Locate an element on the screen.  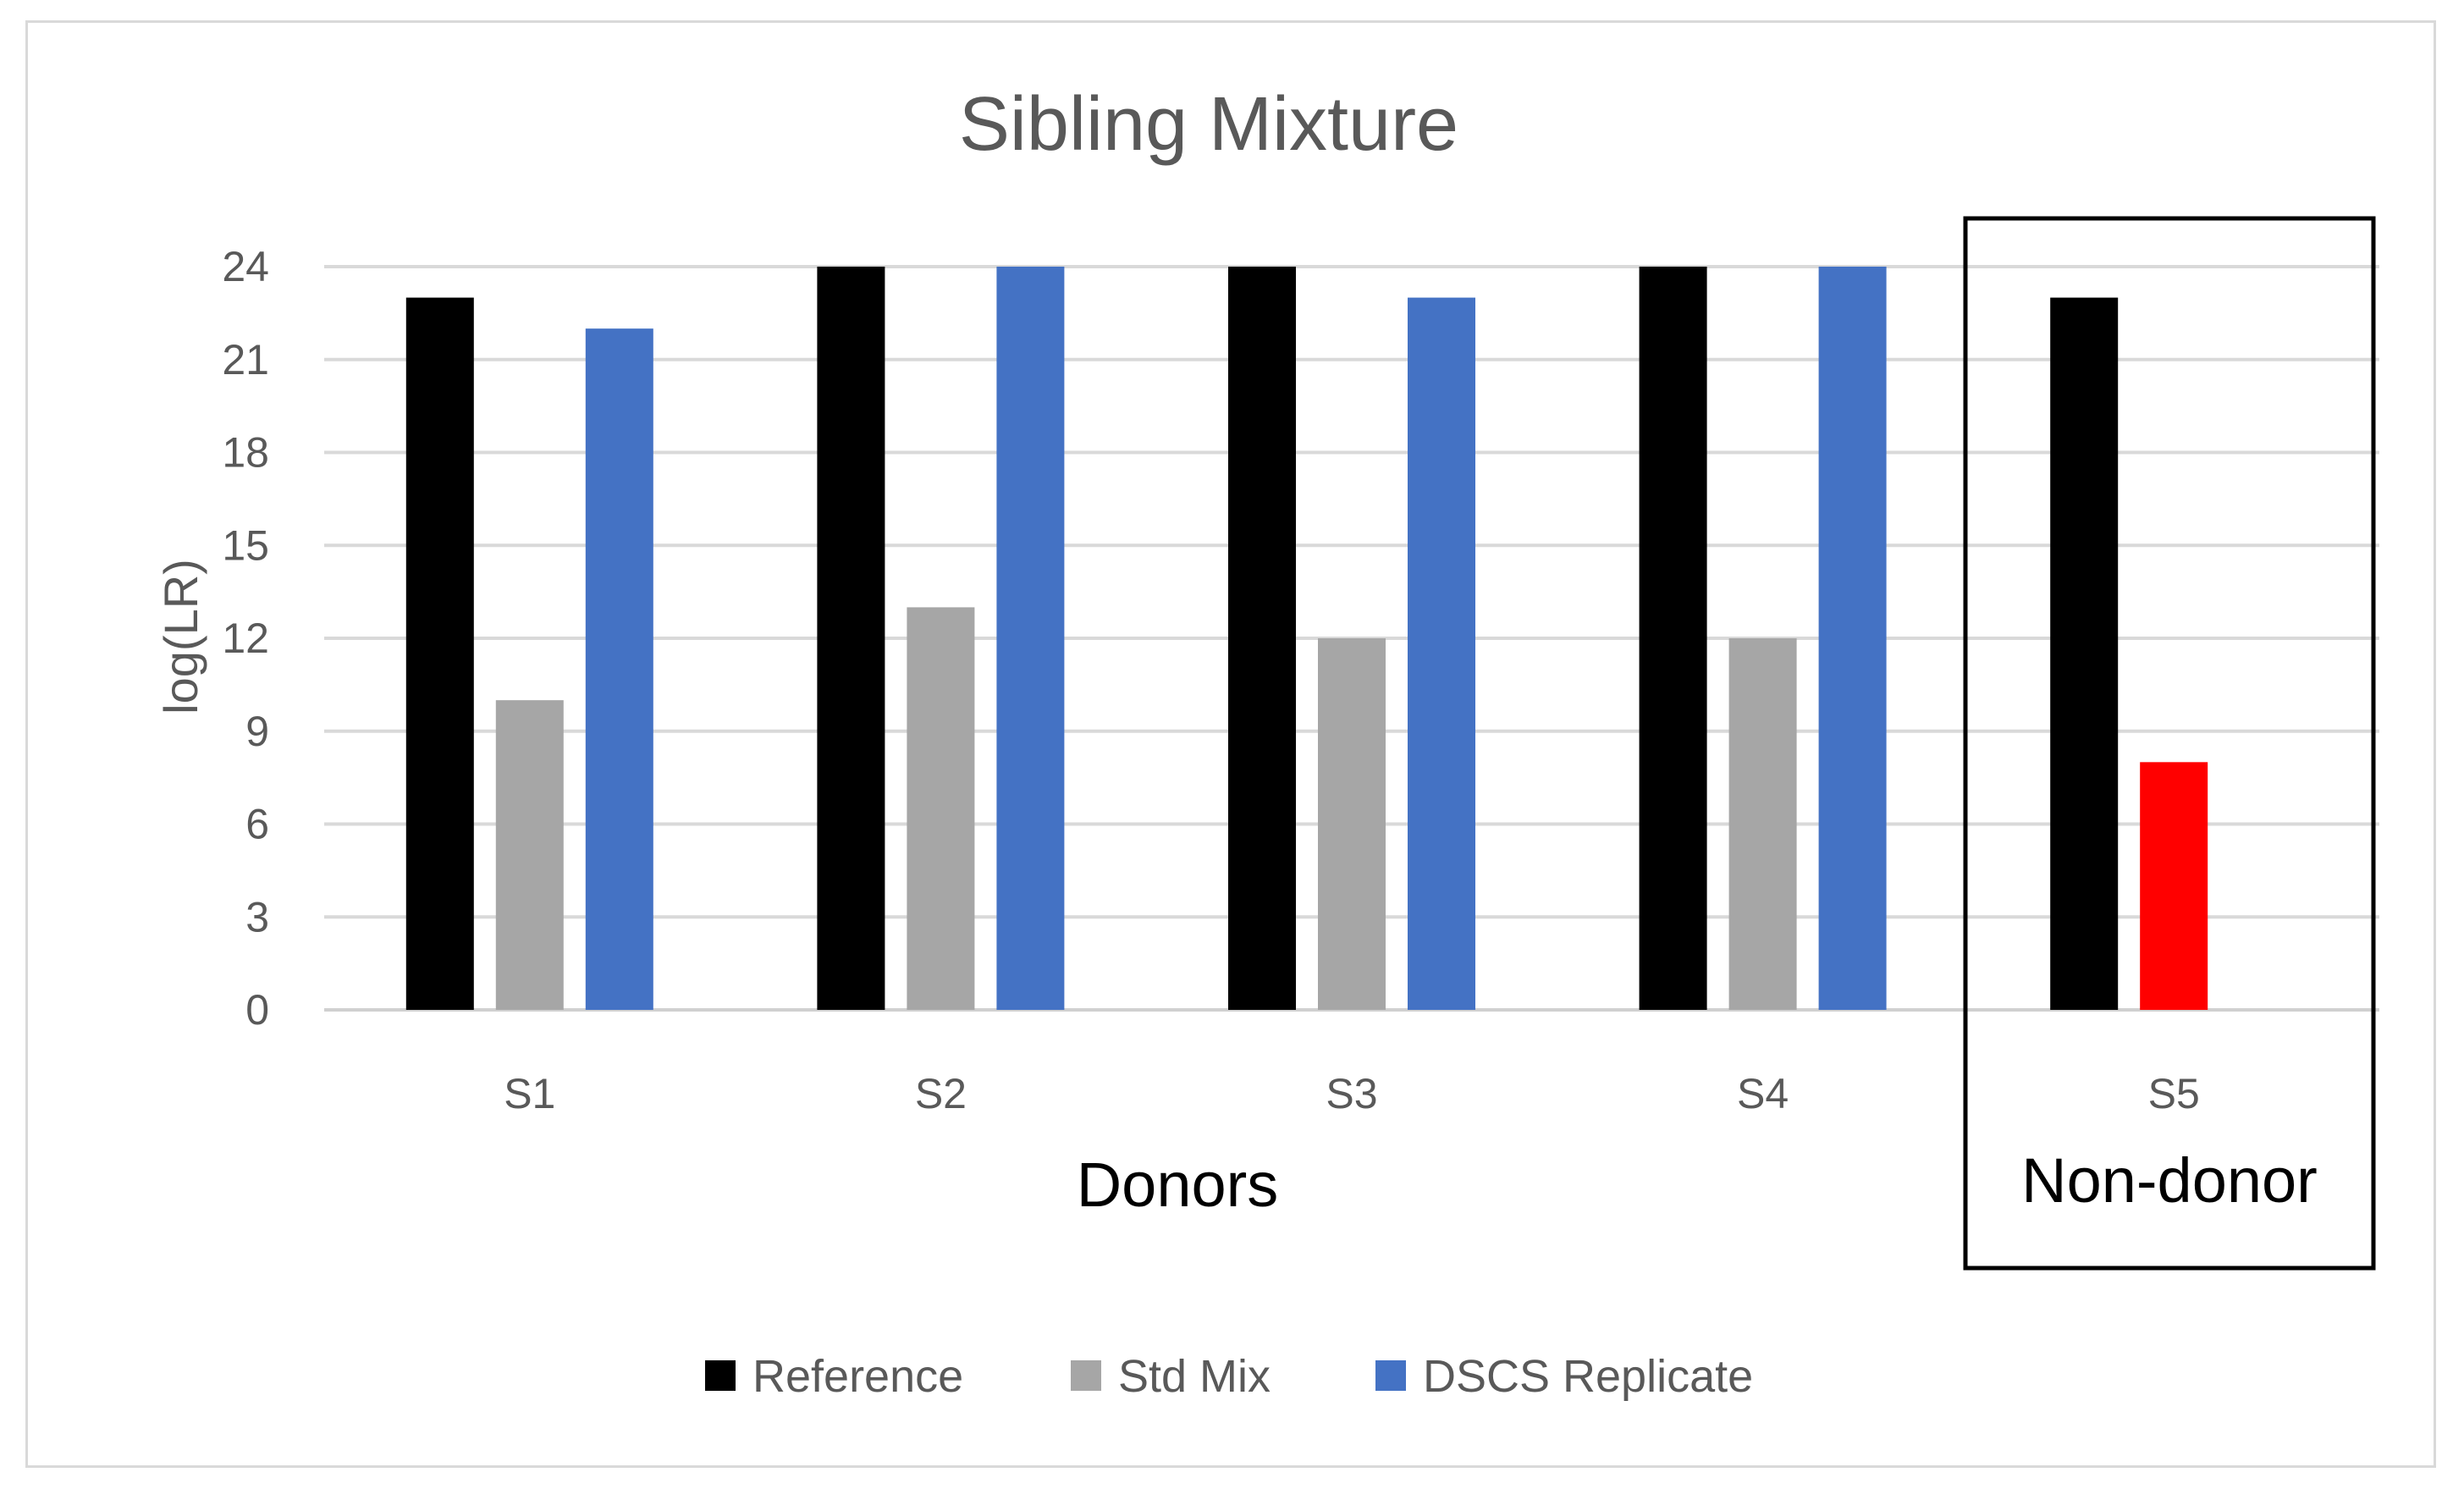
bar-S5-std-mix is located at coordinates (2174, 886).